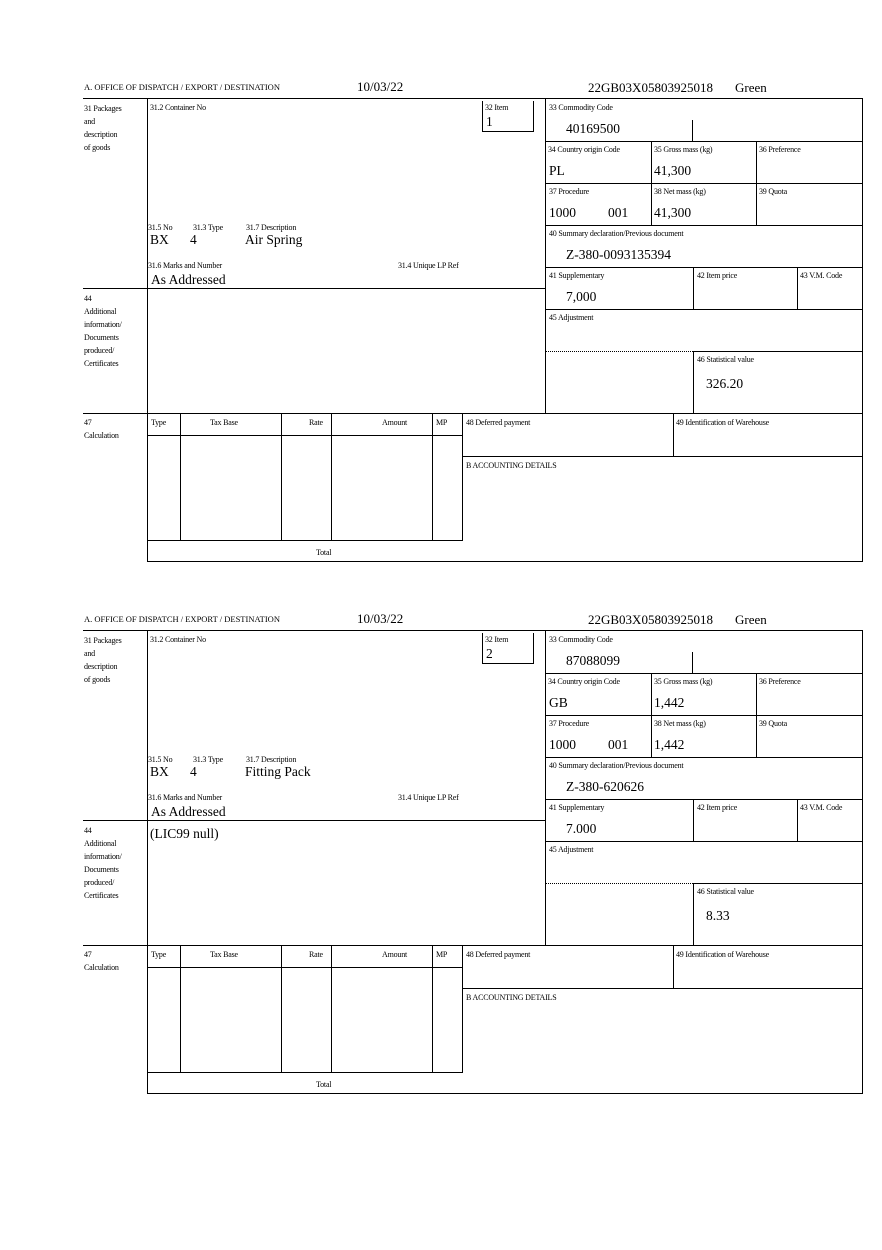 The height and width of the screenshot is (1250, 882). Describe the element at coordinates (395, 422) in the screenshot. I see `calc-amount-header: Amount` at that location.